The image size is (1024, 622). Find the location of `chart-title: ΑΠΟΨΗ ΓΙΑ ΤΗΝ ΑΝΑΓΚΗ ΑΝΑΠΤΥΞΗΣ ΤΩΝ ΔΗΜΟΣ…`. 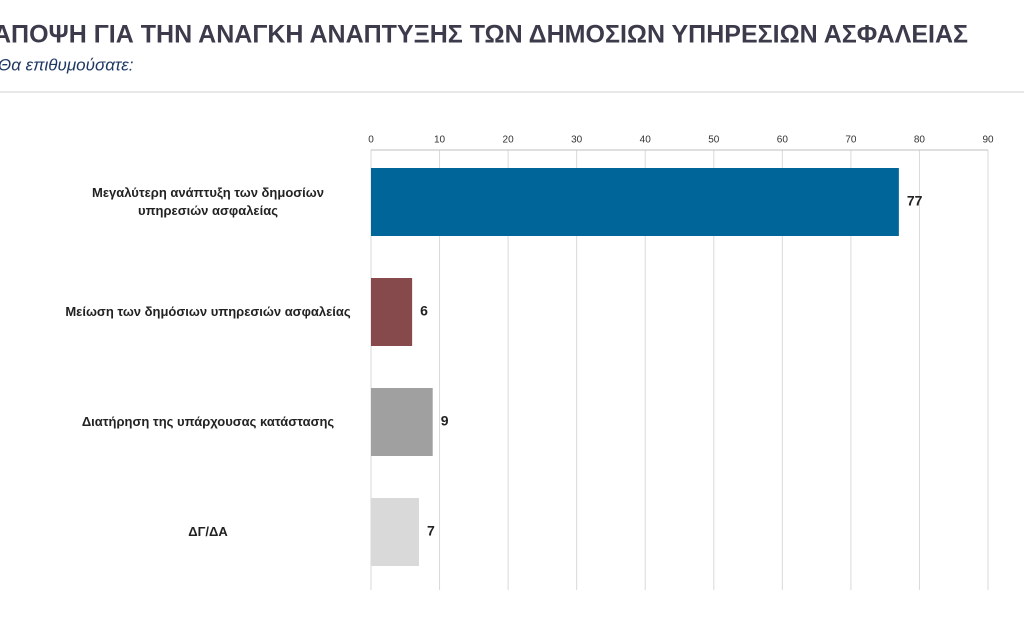

chart-title: ΑΠΟΨΗ ΓΙΑ ΤΗΝ ΑΝΑΓΚΗ ΑΝΑΠΤΥΞΗΣ ΤΩΝ ΔΗΜΟΣ… is located at coordinates (484, 35).